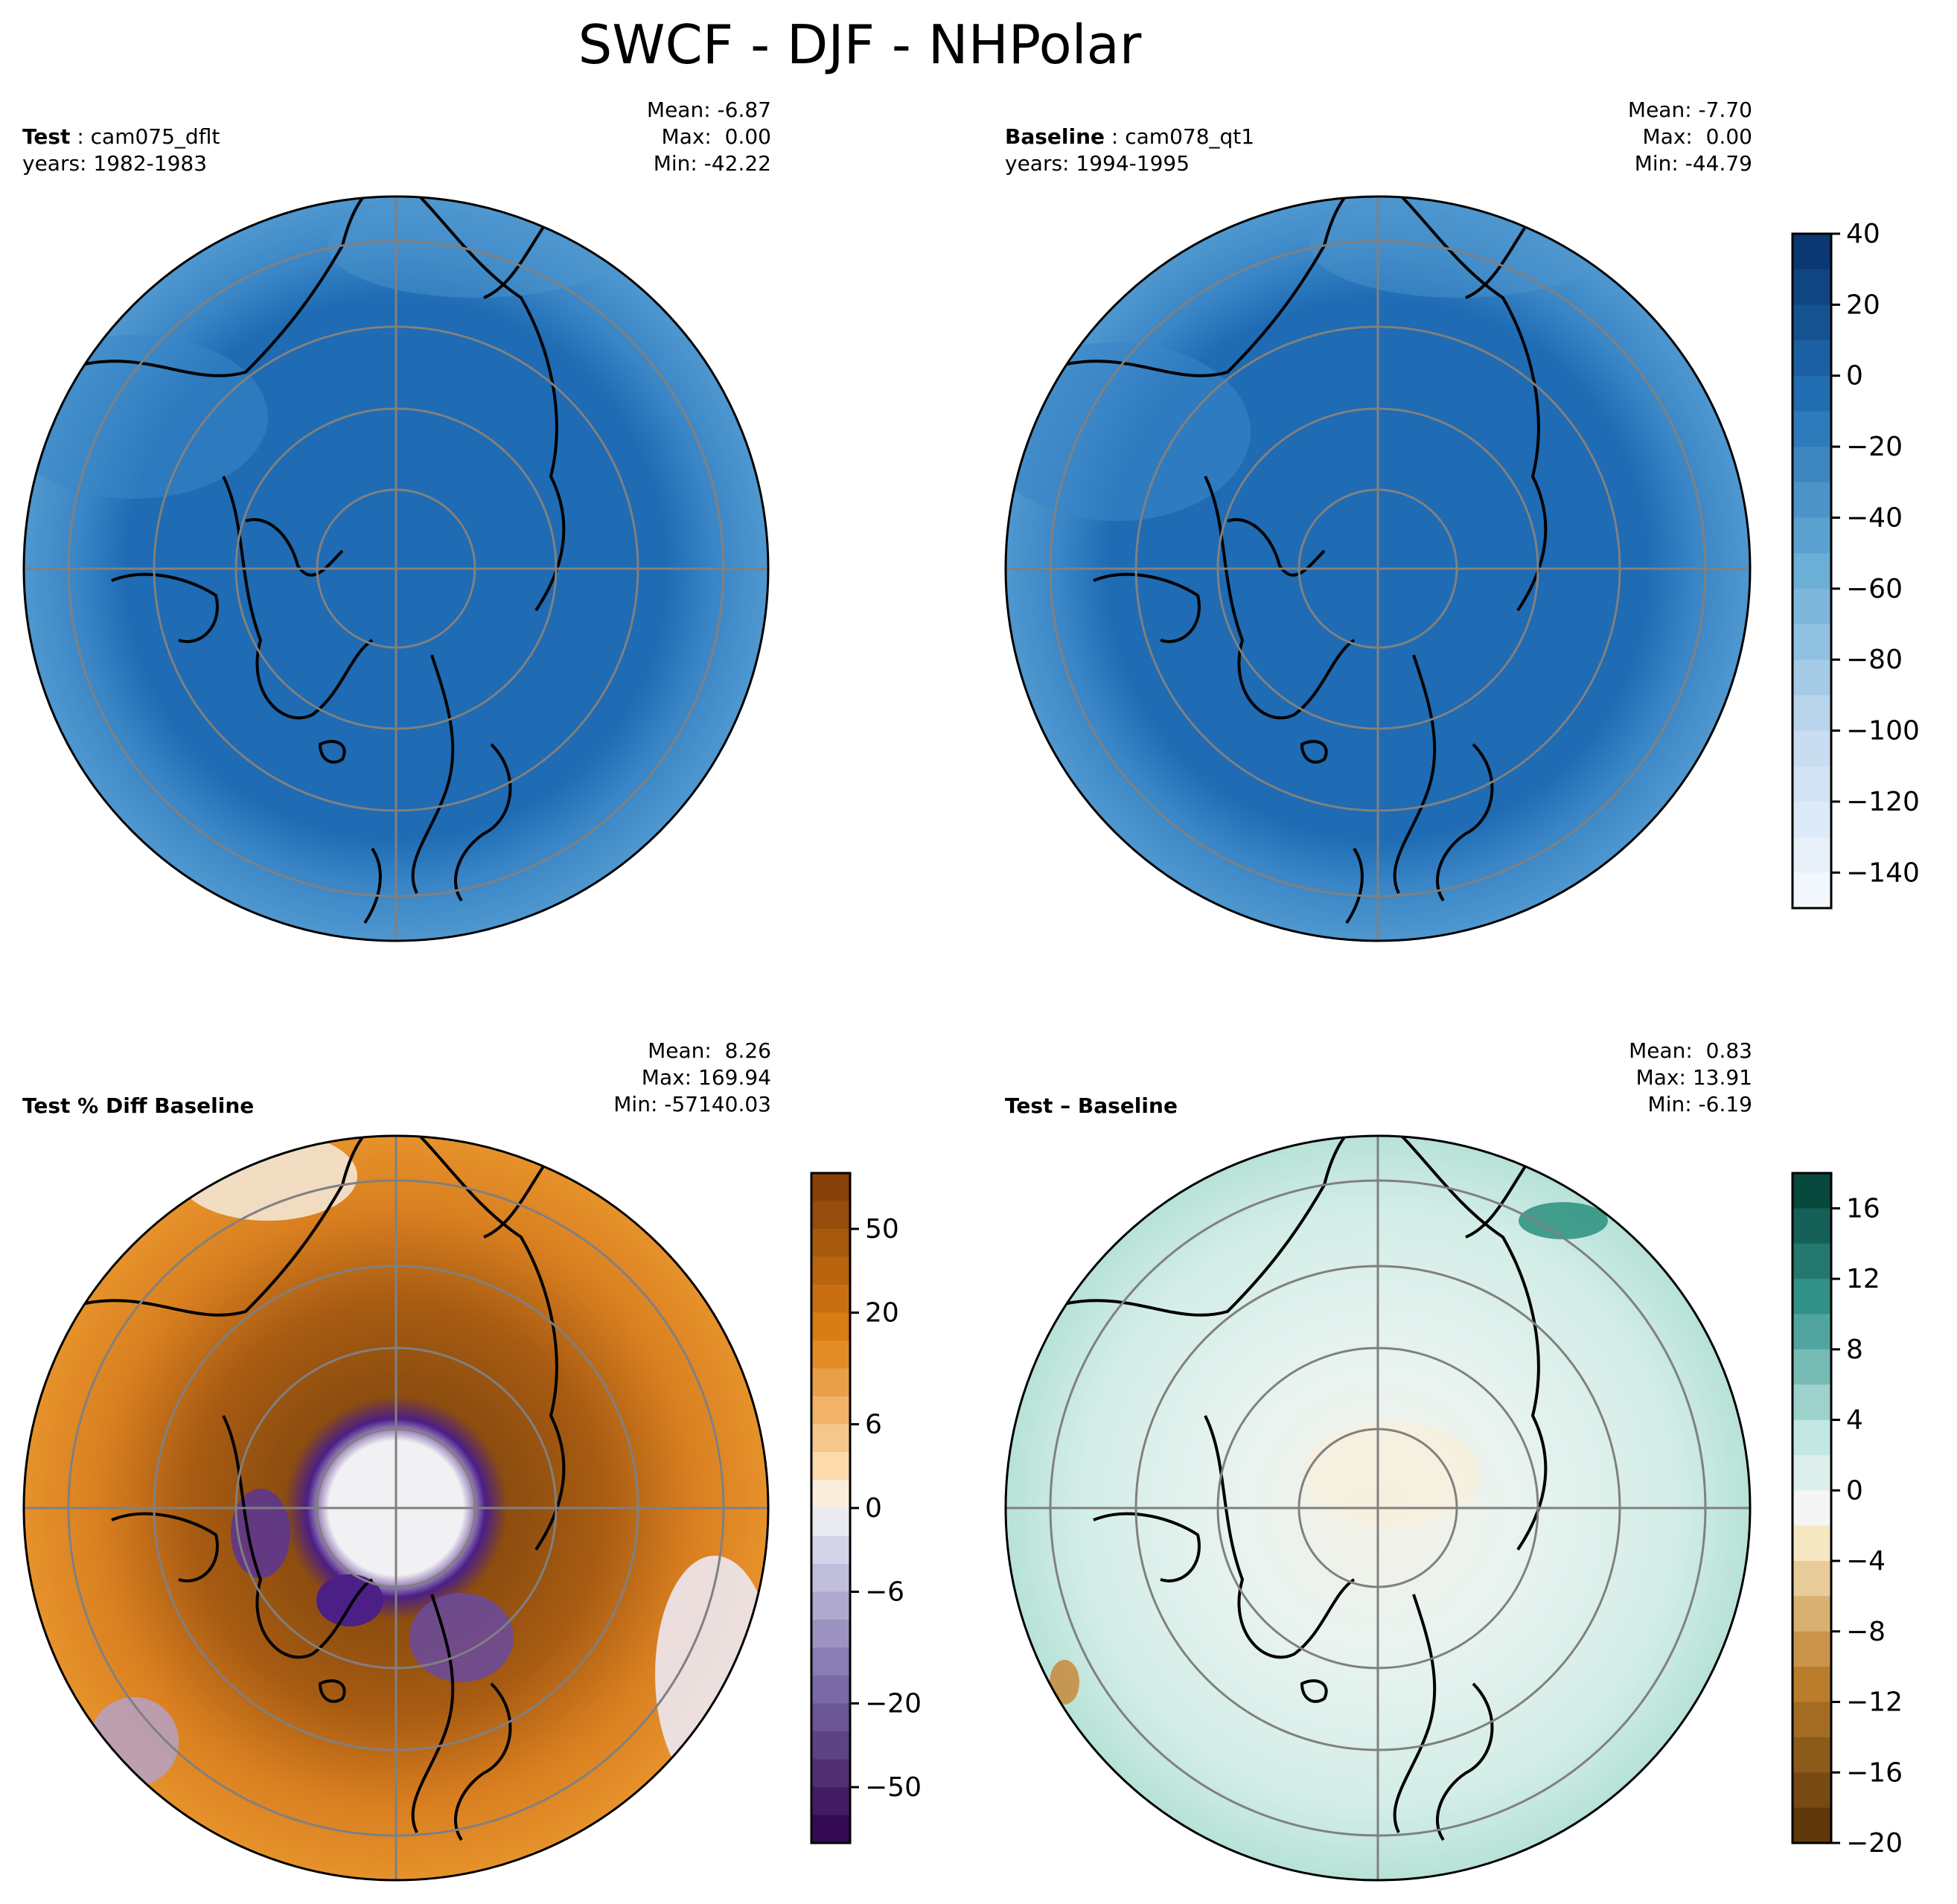 Image resolution: width=1957 pixels, height=1904 pixels. I want to click on brbg-colorbar-tick-label: −8, so click(1866, 1632).